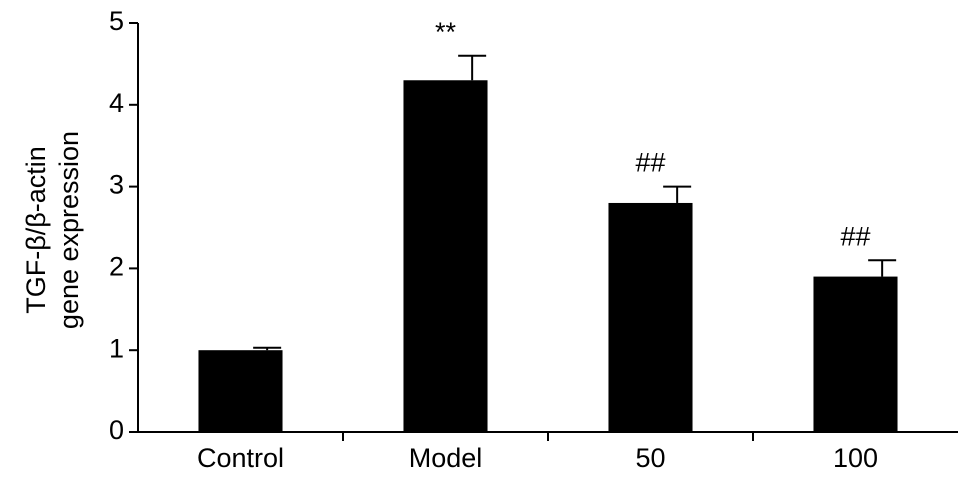 This screenshot has width=971, height=479. Describe the element at coordinates (36, 230) in the screenshot. I see `y-axis-label-line: TGF-β/β-actin` at that location.